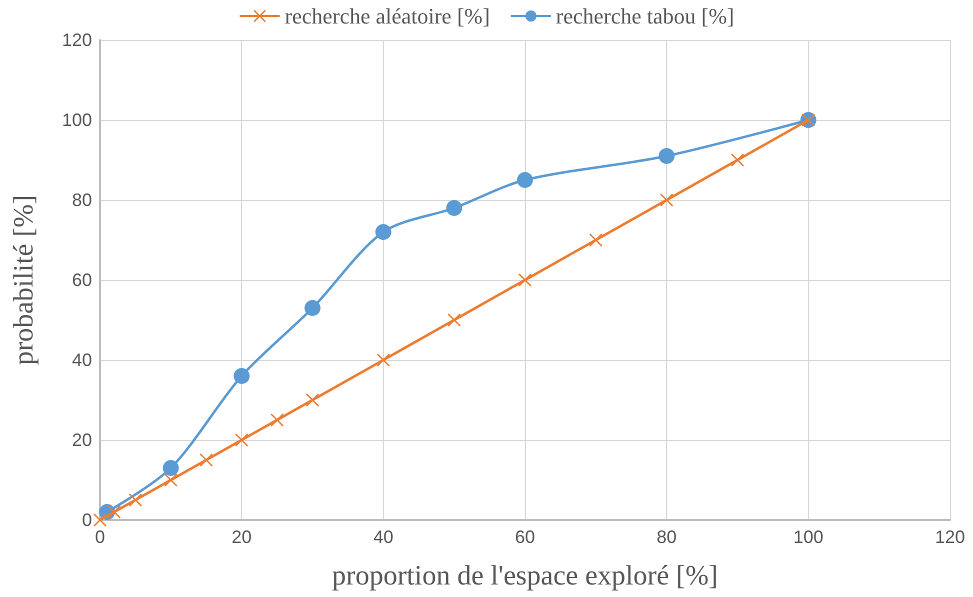 The image size is (973, 597). I want to click on x-tick-label: 40, so click(383, 537).